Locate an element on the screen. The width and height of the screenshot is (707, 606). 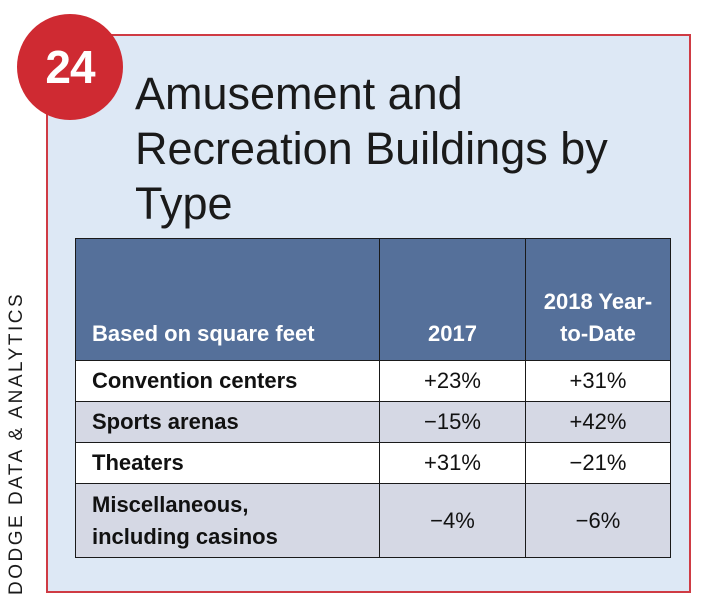
cell-2017: +23% is located at coordinates (452, 381).